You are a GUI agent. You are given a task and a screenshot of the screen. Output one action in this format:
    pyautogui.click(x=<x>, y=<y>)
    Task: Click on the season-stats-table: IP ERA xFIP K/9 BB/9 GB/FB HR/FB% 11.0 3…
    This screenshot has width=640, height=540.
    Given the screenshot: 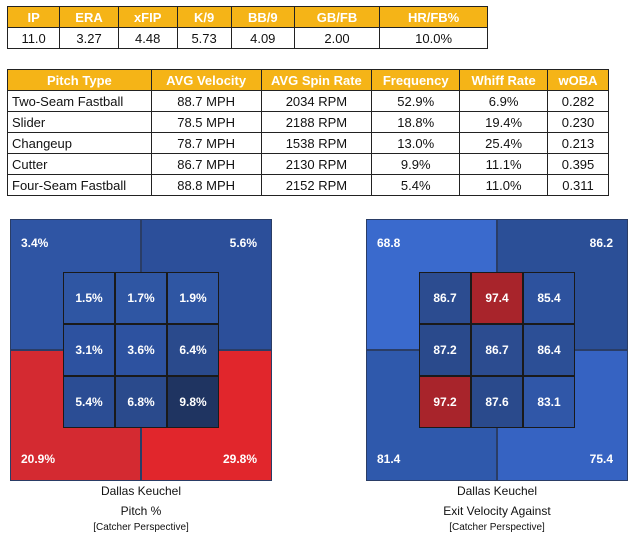 What is the action you would take?
    pyautogui.click(x=247, y=27)
    